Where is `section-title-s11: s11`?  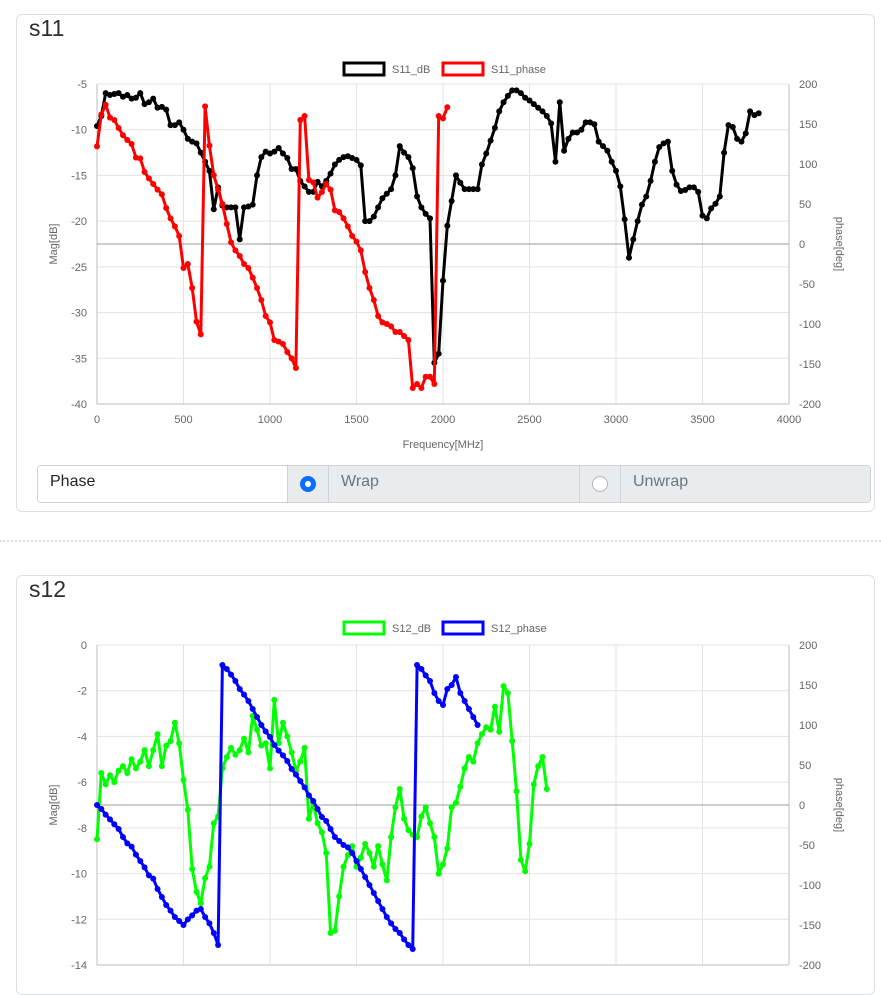
section-title-s11: s11 is located at coordinates (47, 28).